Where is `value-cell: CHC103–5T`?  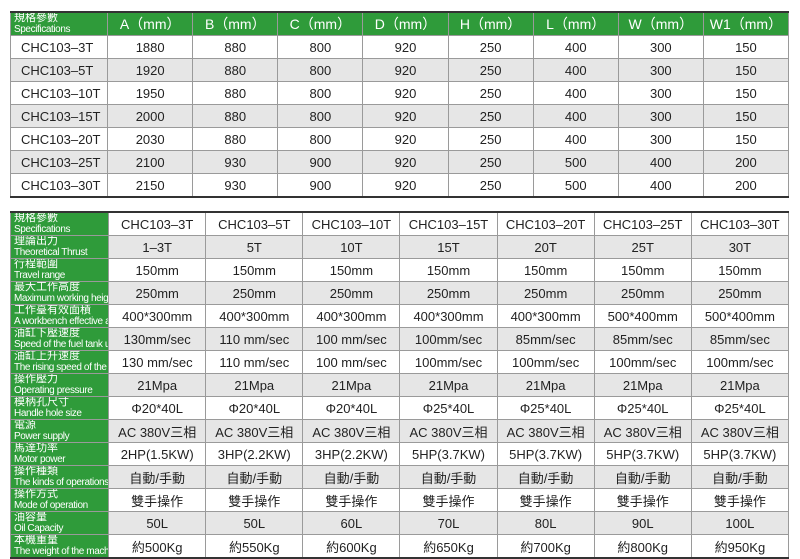
value-cell: CHC103–5T is located at coordinates (254, 223).